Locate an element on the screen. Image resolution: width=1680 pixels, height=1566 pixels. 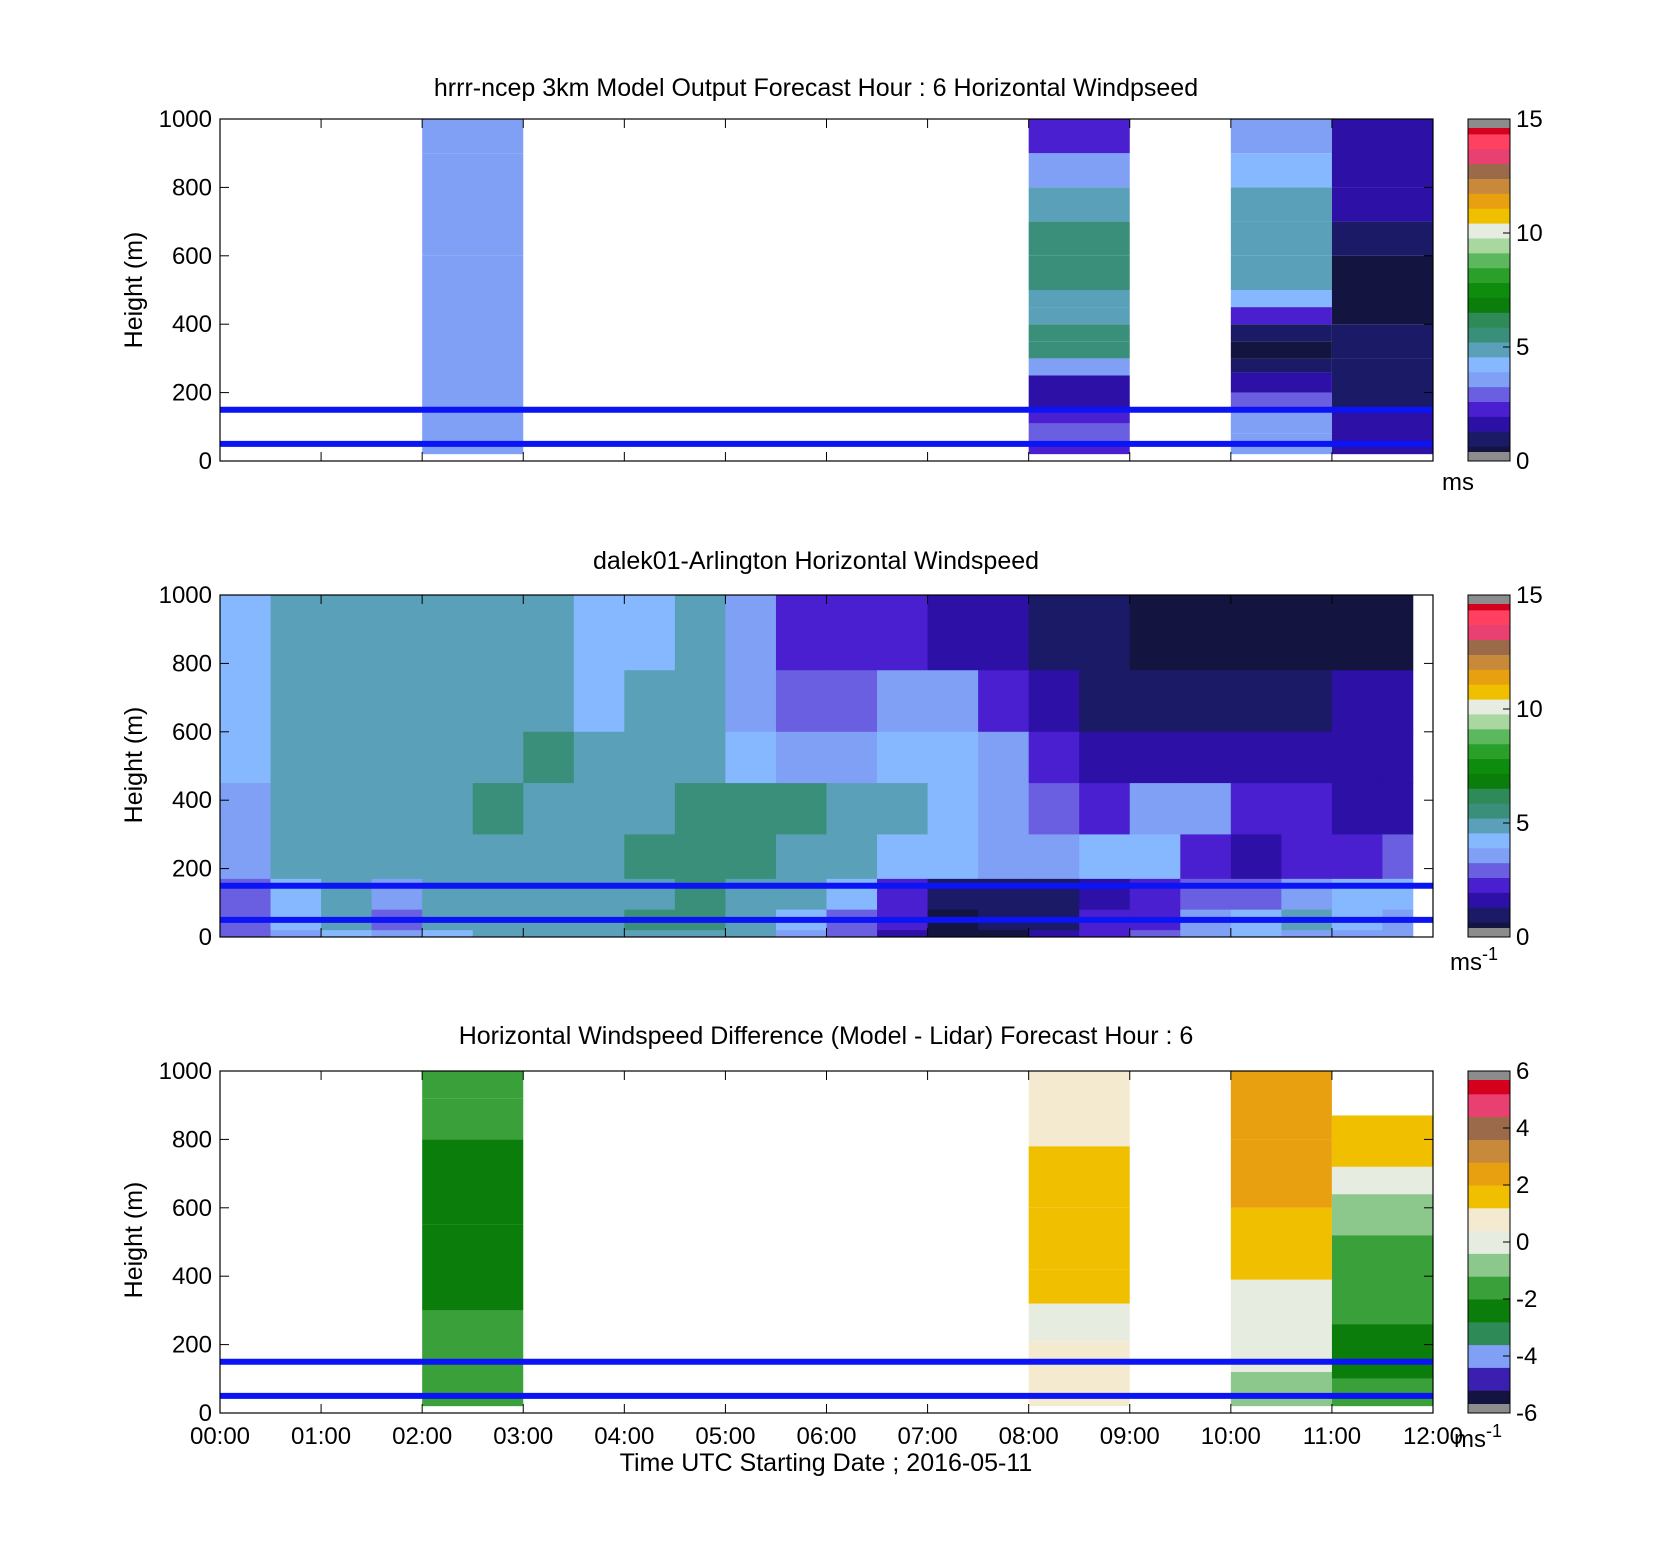
colorbar-tick-label: 0 is located at coordinates (1522, 937).